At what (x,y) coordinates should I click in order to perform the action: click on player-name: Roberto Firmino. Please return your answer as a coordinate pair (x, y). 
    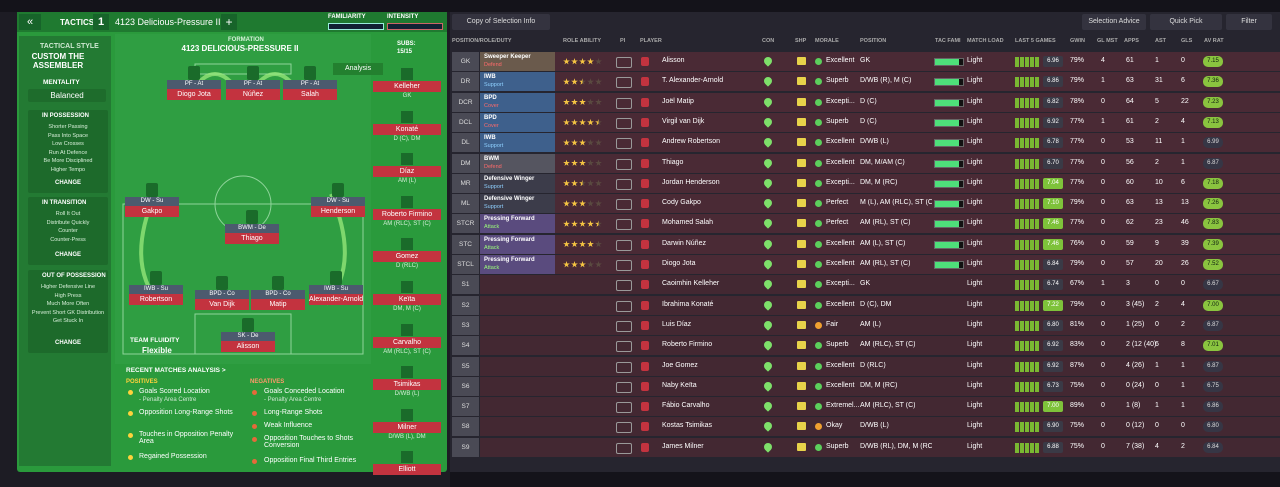
    Looking at the image, I should click on (687, 345).